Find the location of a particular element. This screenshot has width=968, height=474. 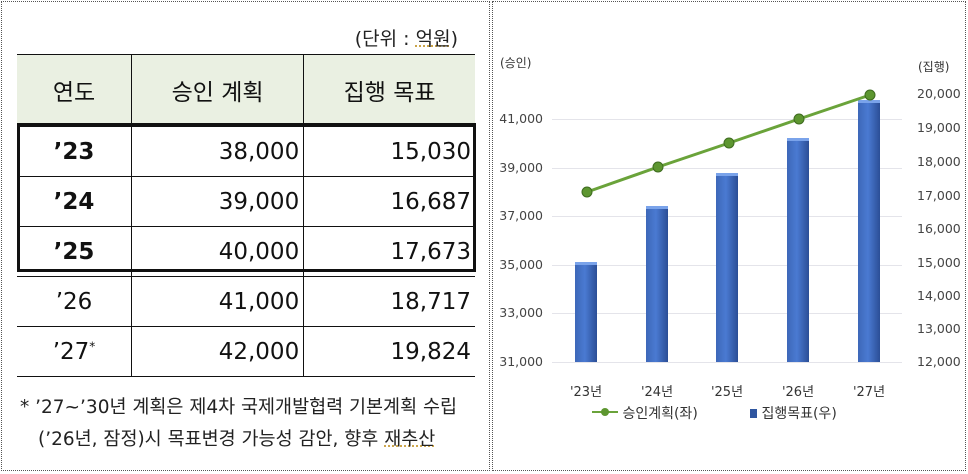

year-cell: ’26 is located at coordinates (74, 301).